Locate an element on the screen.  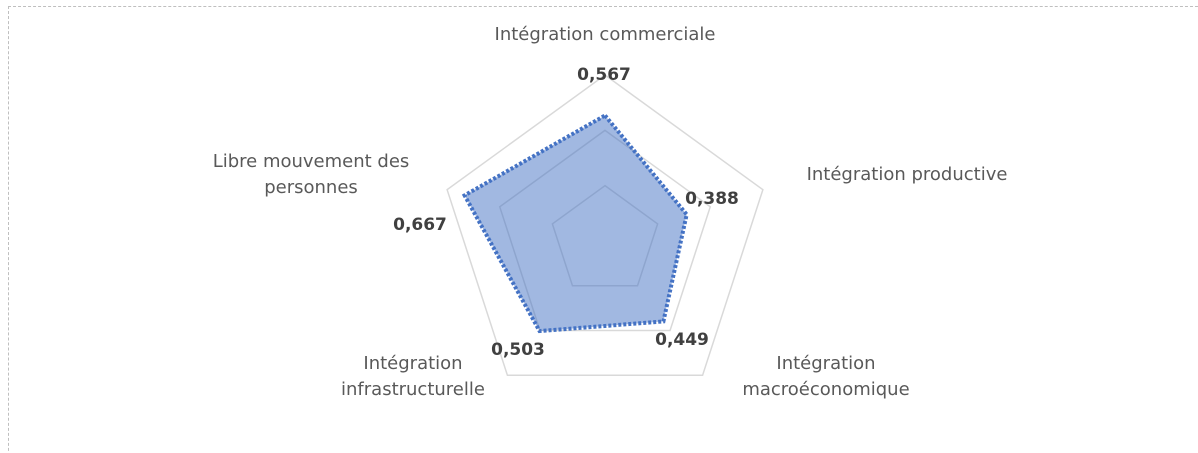
axis-label: Intégration infrastructurelle is located at coordinates (413, 376).